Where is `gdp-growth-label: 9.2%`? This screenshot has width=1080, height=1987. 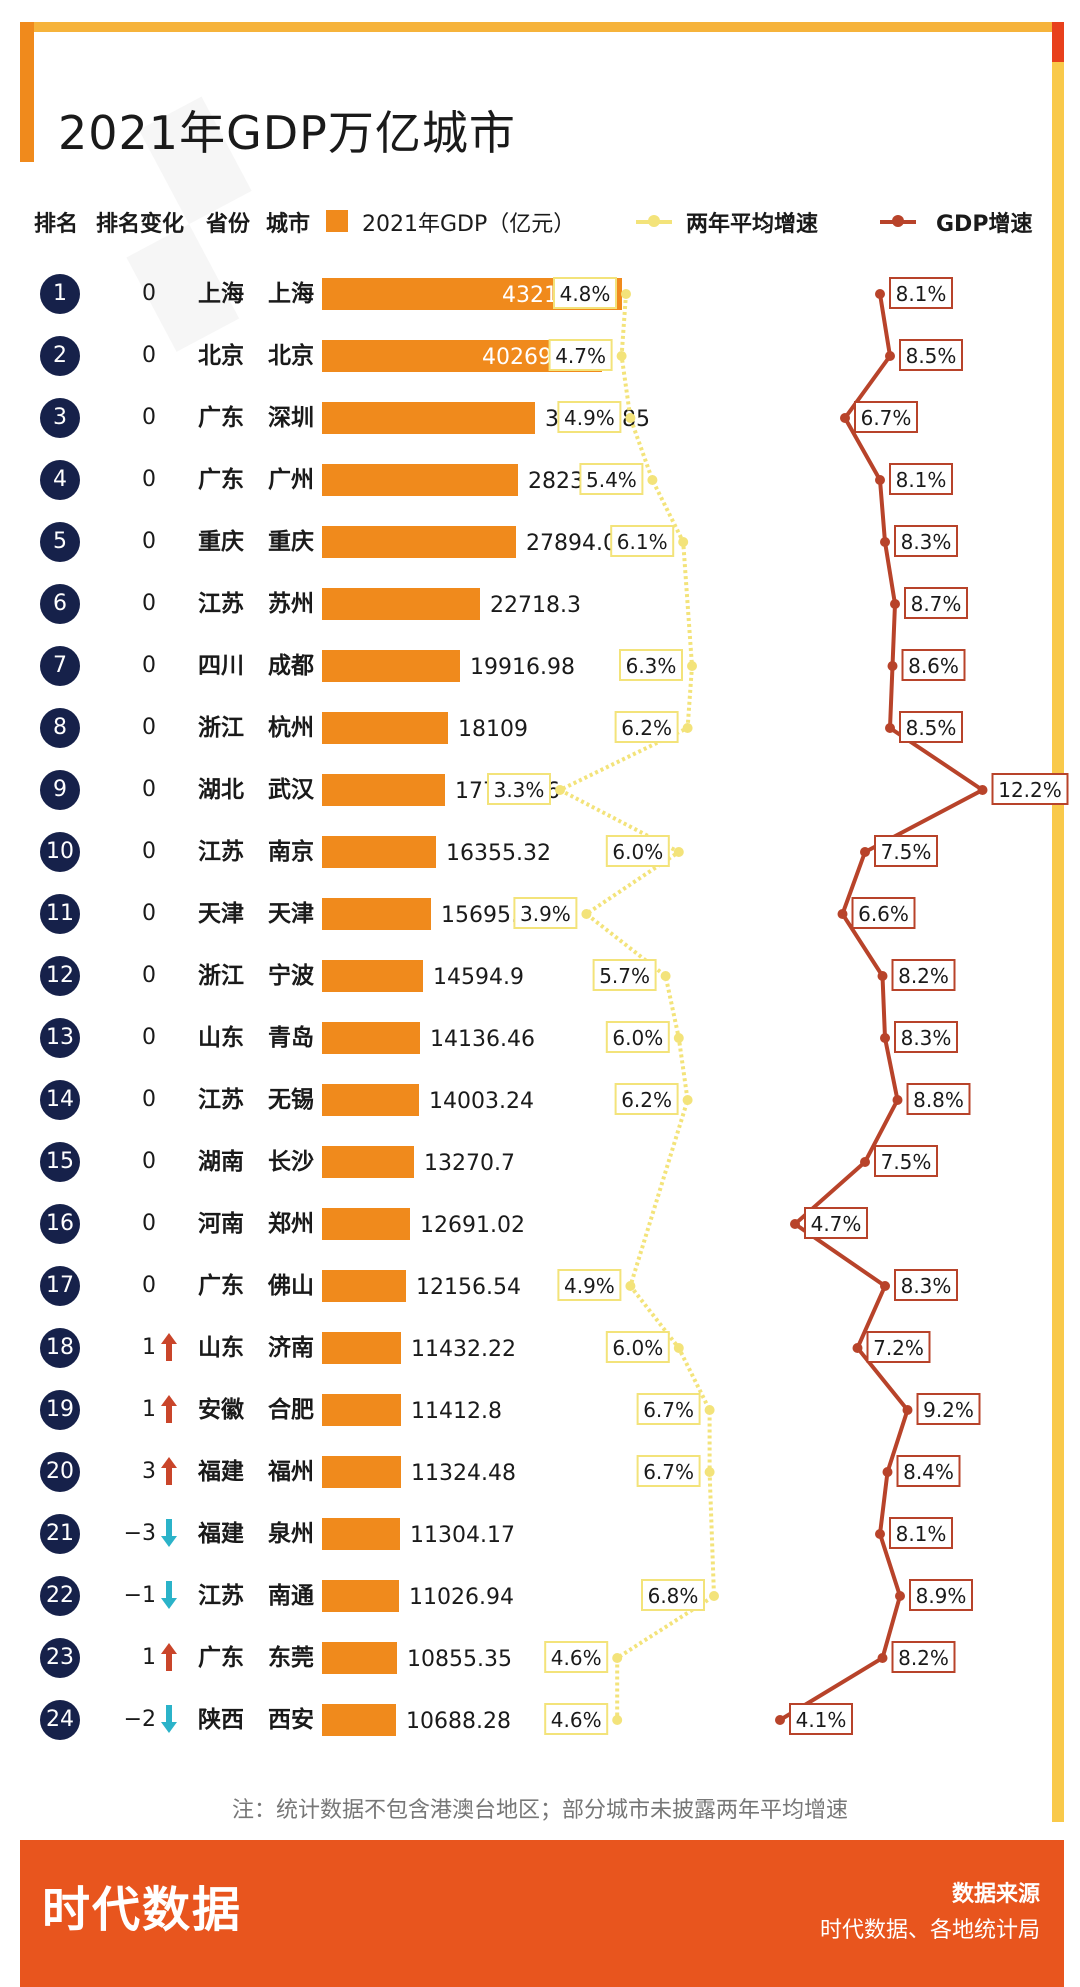 gdp-growth-label: 9.2% is located at coordinates (948, 1410).